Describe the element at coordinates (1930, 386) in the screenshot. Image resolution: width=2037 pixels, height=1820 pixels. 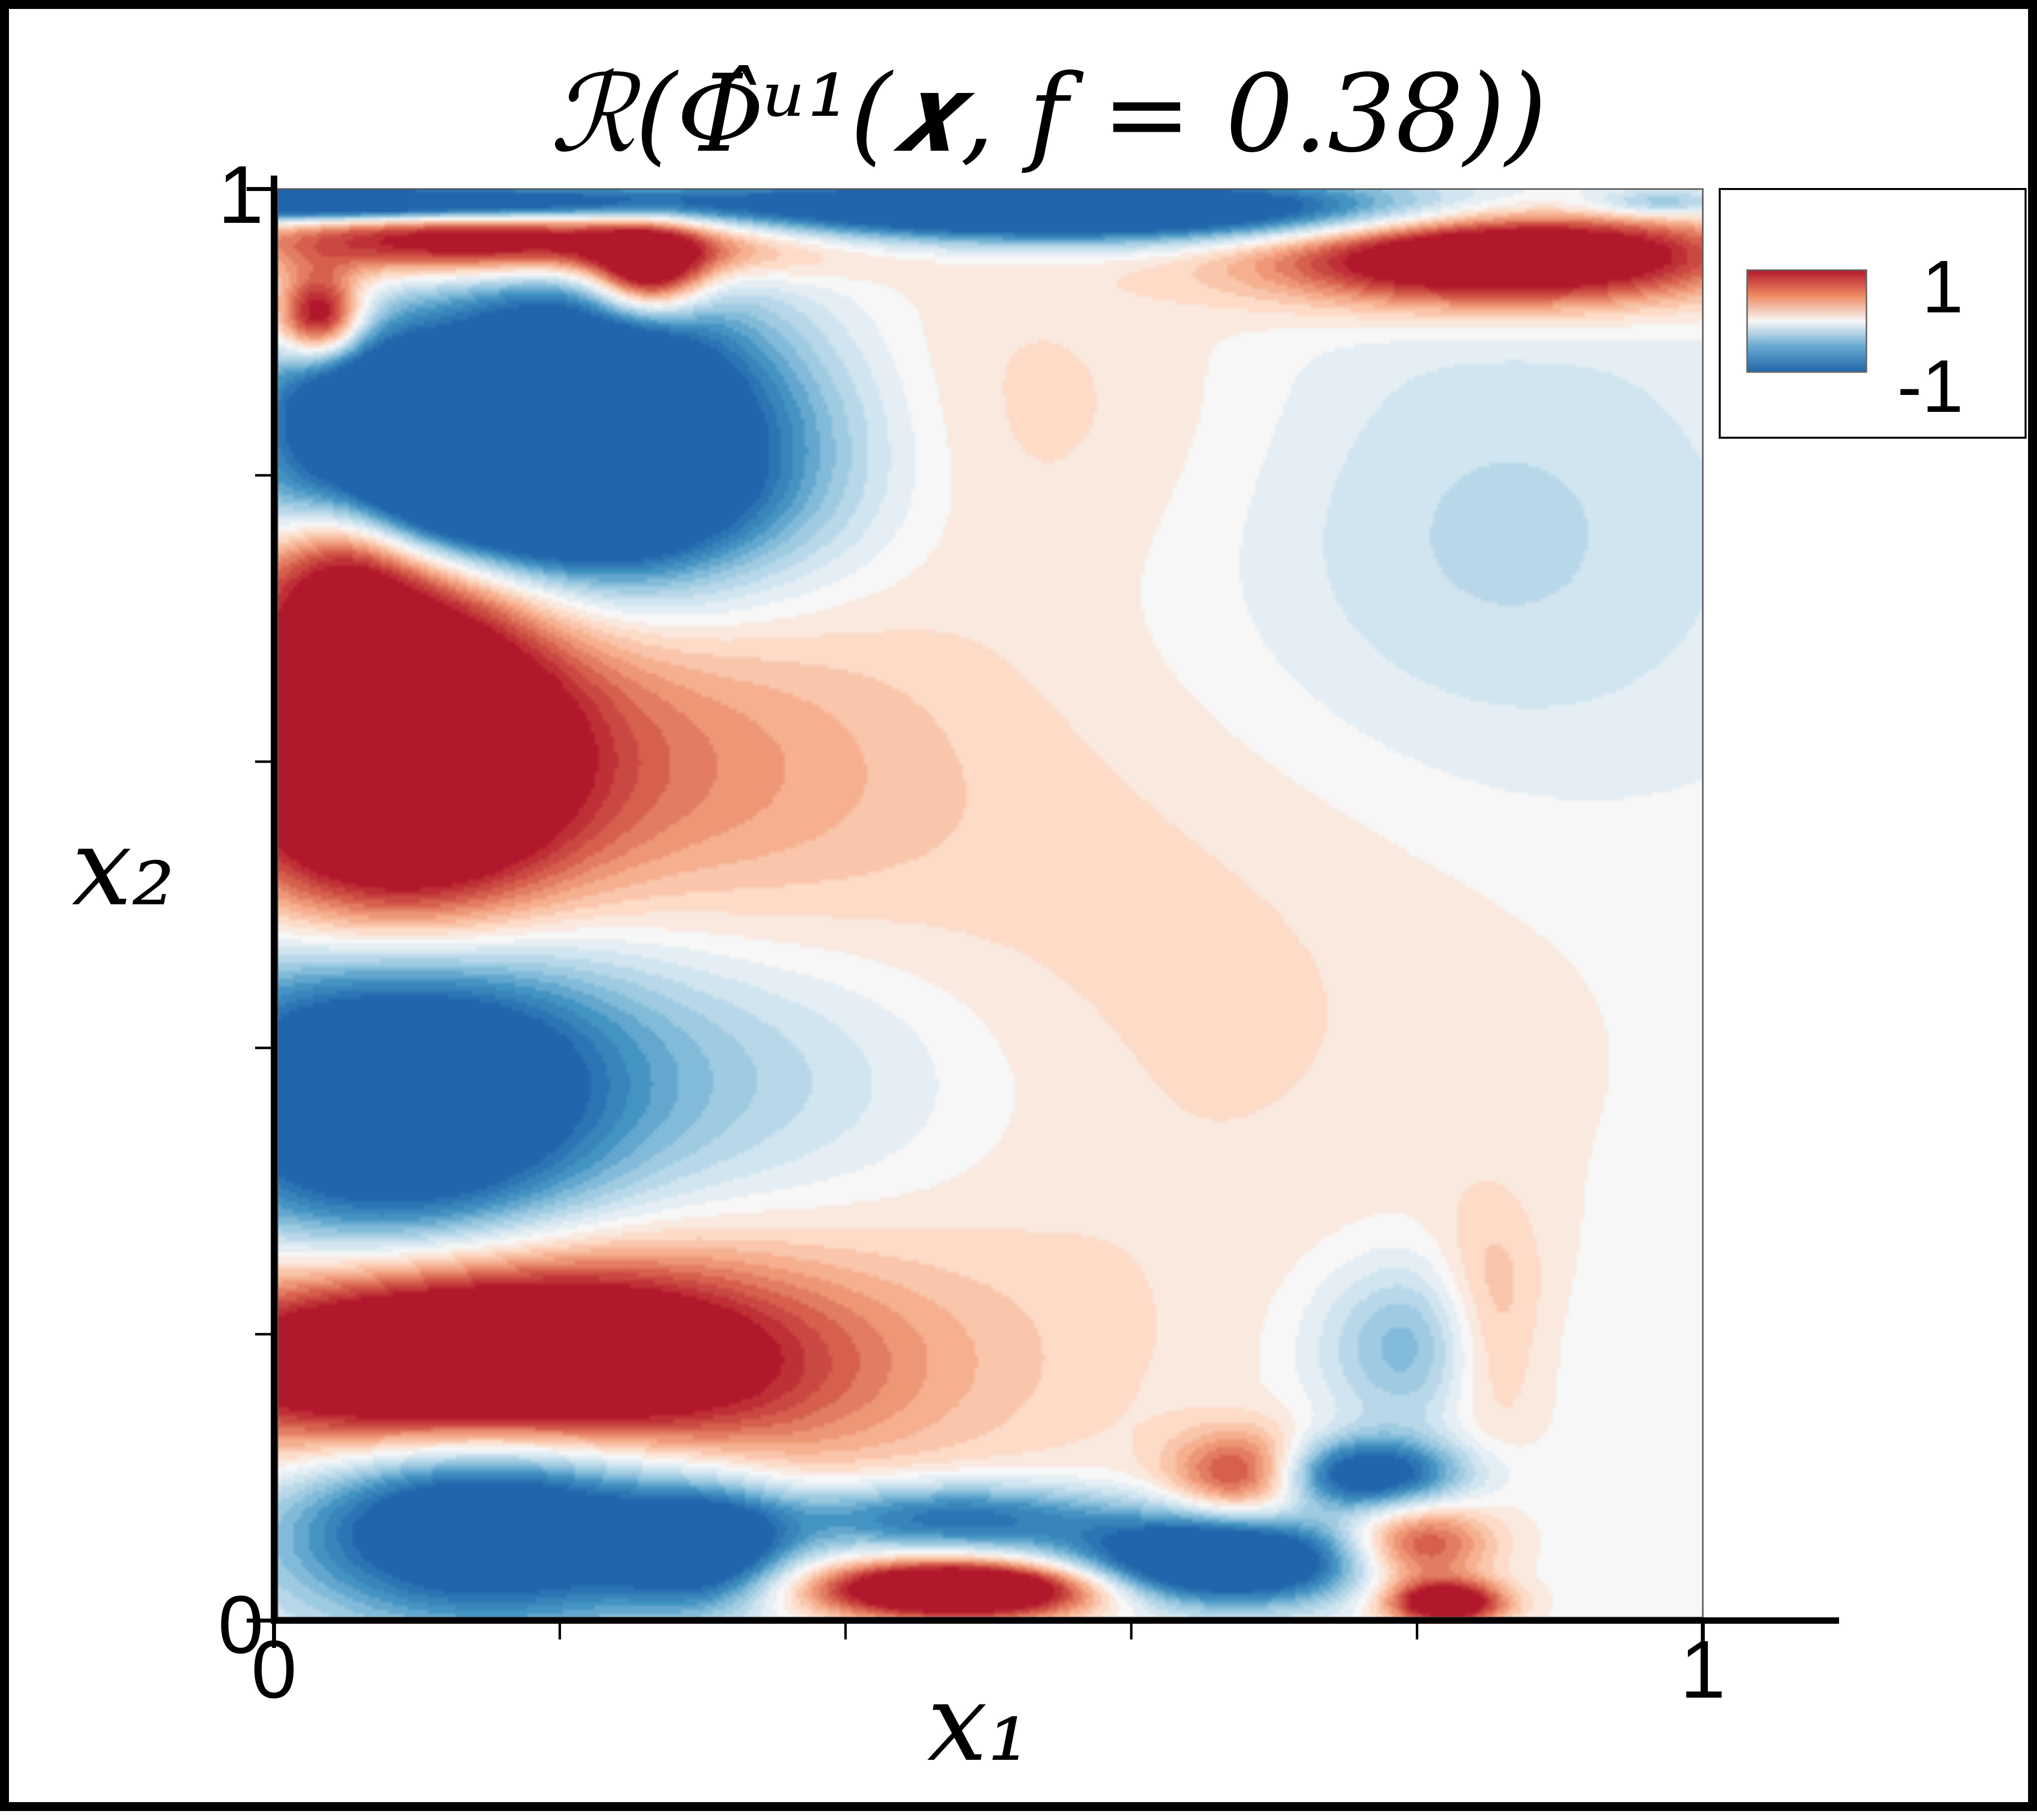
I see `colorbar-min-label: -1` at that location.